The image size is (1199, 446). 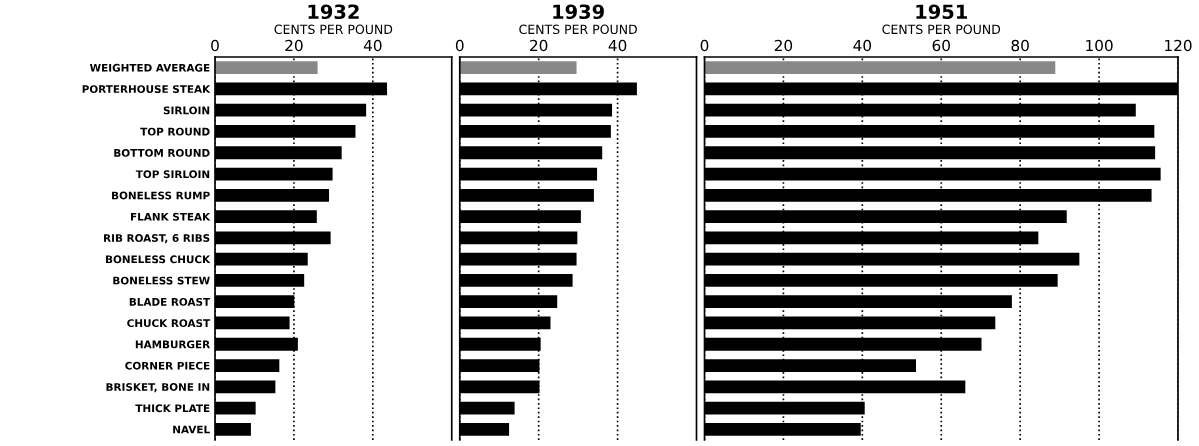 What do you see at coordinates (172, 174) in the screenshot?
I see `y-tick-label: TOP SIRLOIN` at bounding box center [172, 174].